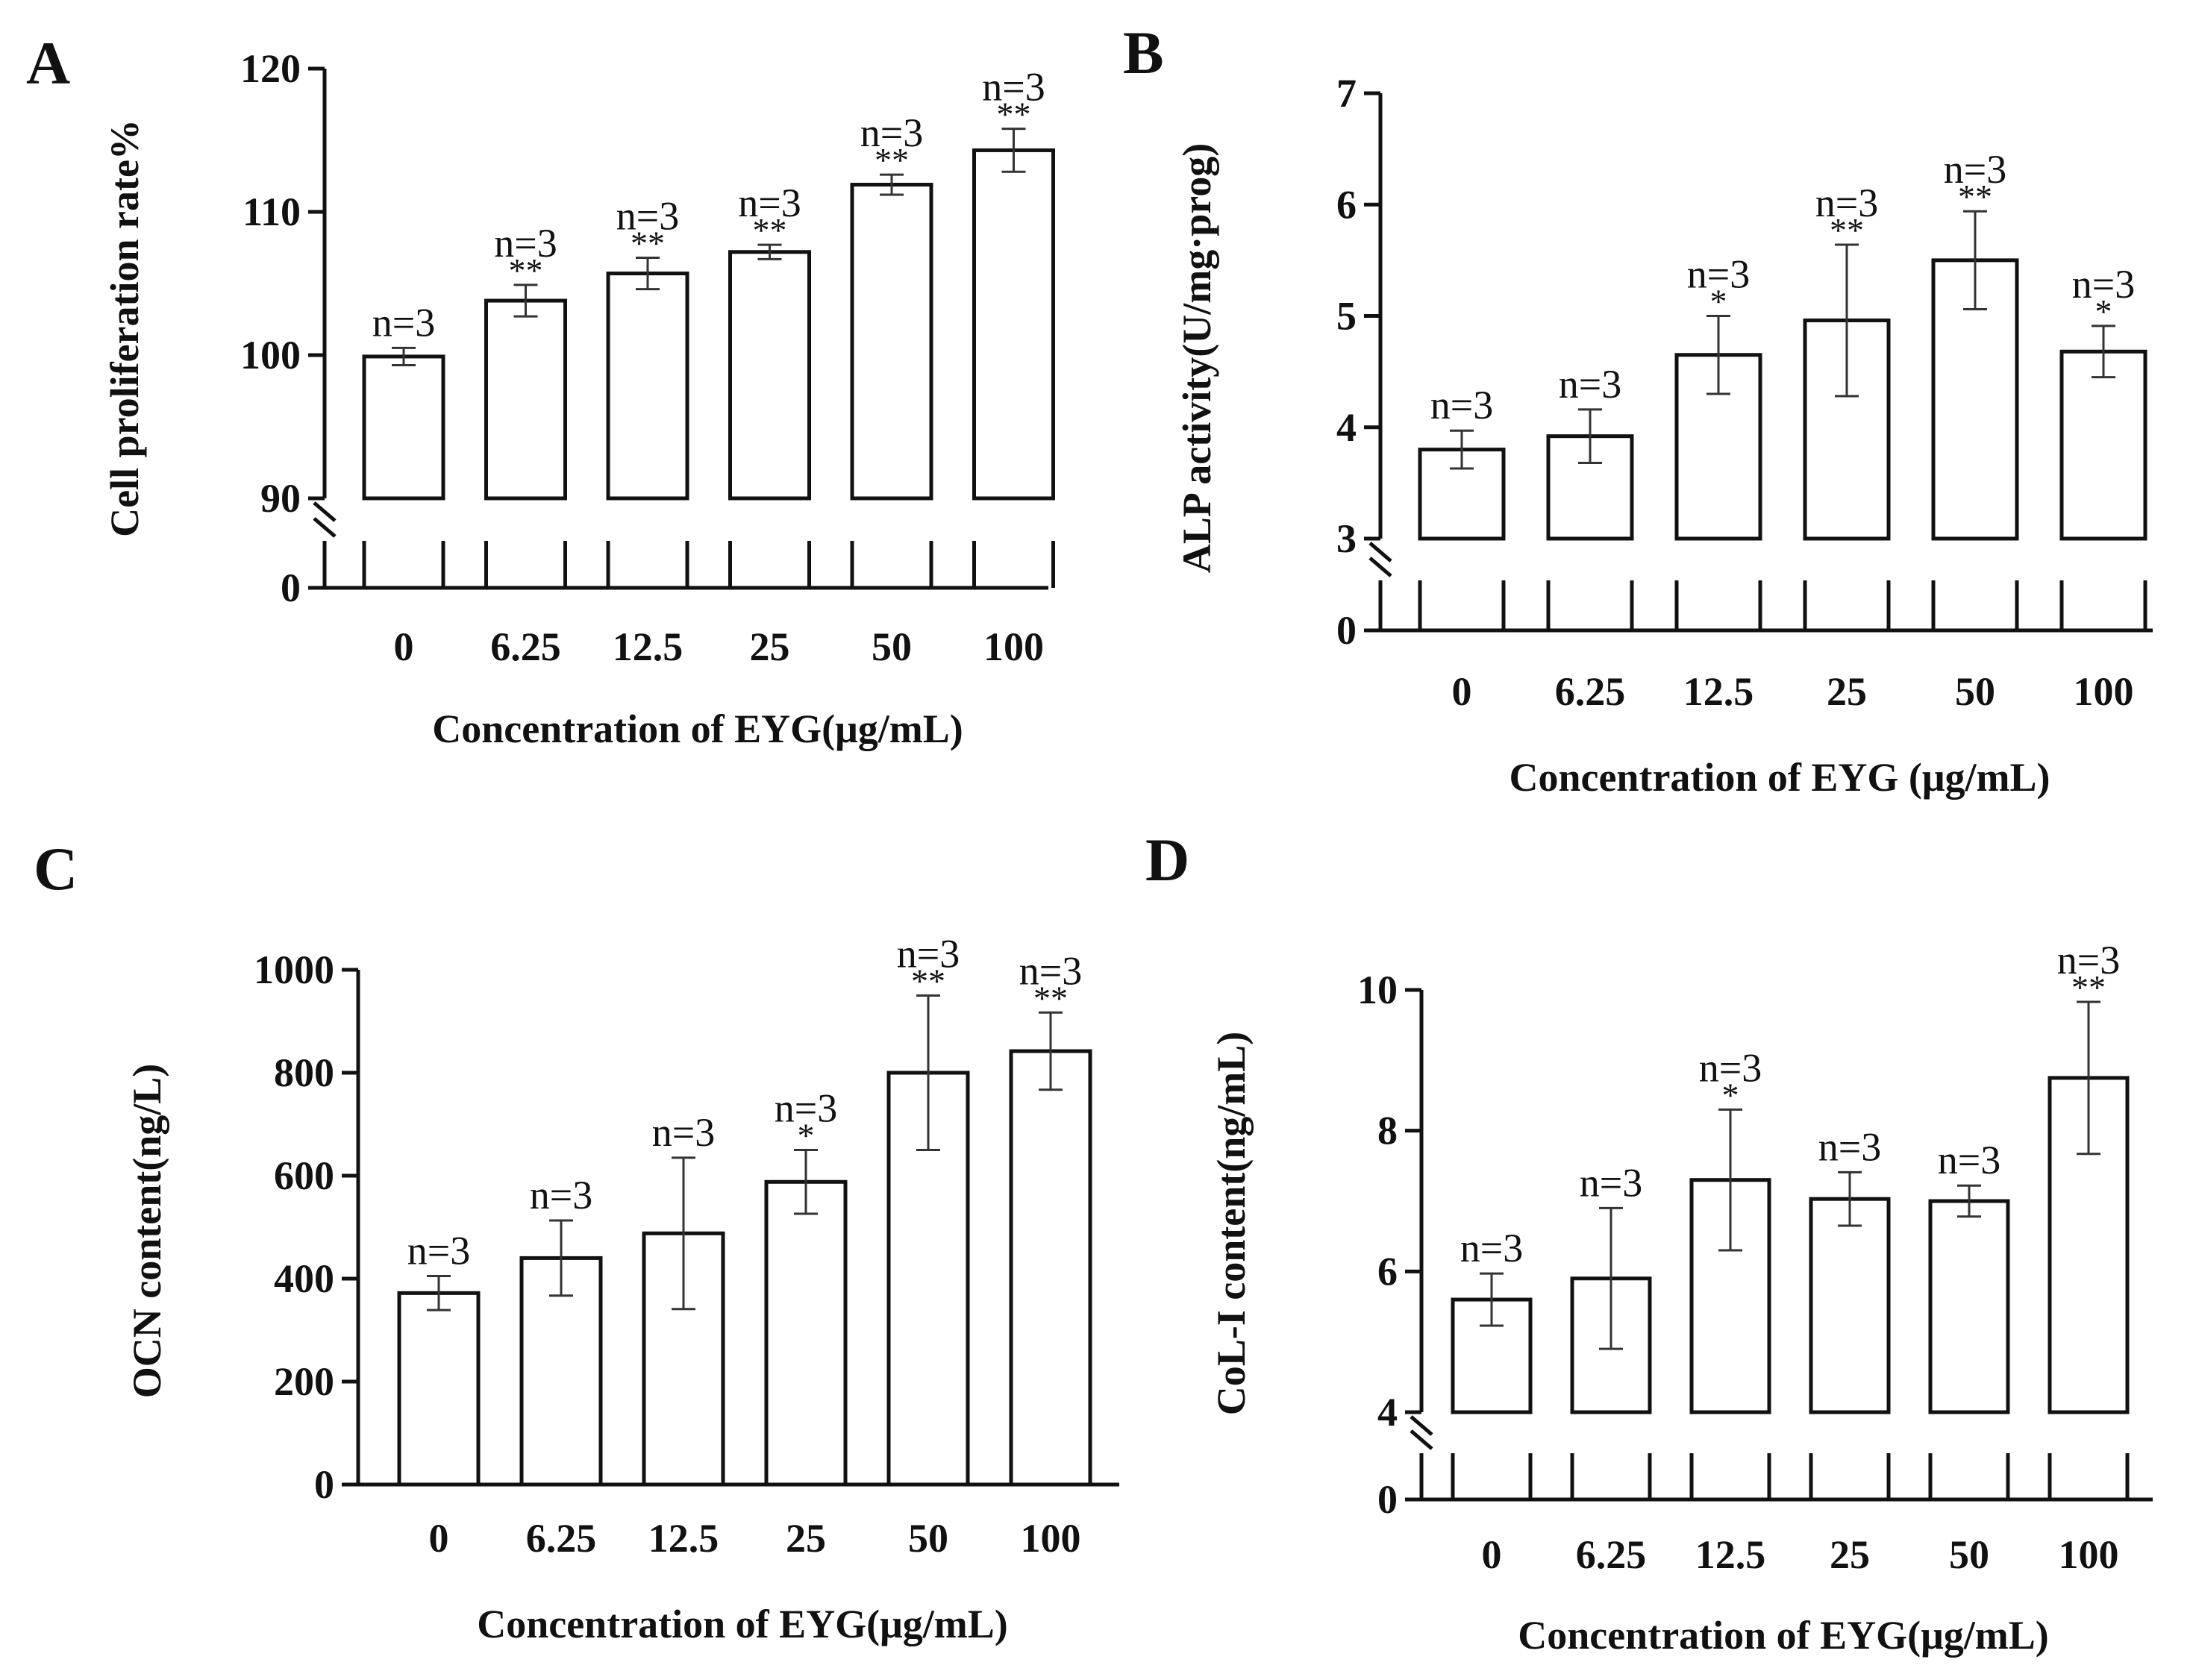 This screenshot has width=2193, height=1680. Describe the element at coordinates (270, 355) in the screenshot. I see `y-tick-label: 100` at that location.